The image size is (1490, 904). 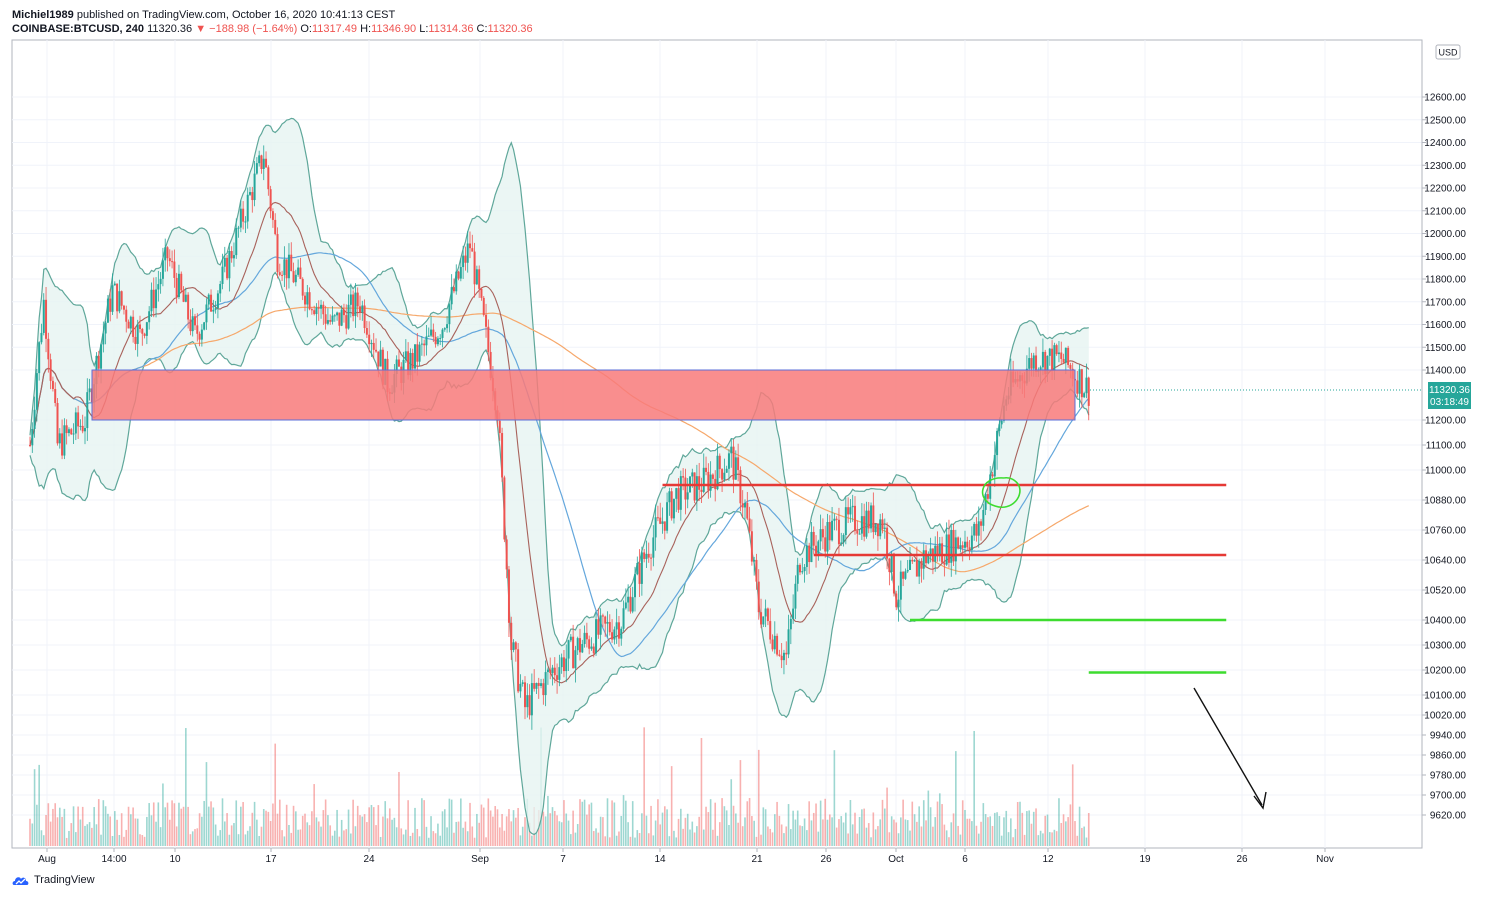 What do you see at coordinates (53, 880) in the screenshot?
I see `tradingview-logo: TradingView` at bounding box center [53, 880].